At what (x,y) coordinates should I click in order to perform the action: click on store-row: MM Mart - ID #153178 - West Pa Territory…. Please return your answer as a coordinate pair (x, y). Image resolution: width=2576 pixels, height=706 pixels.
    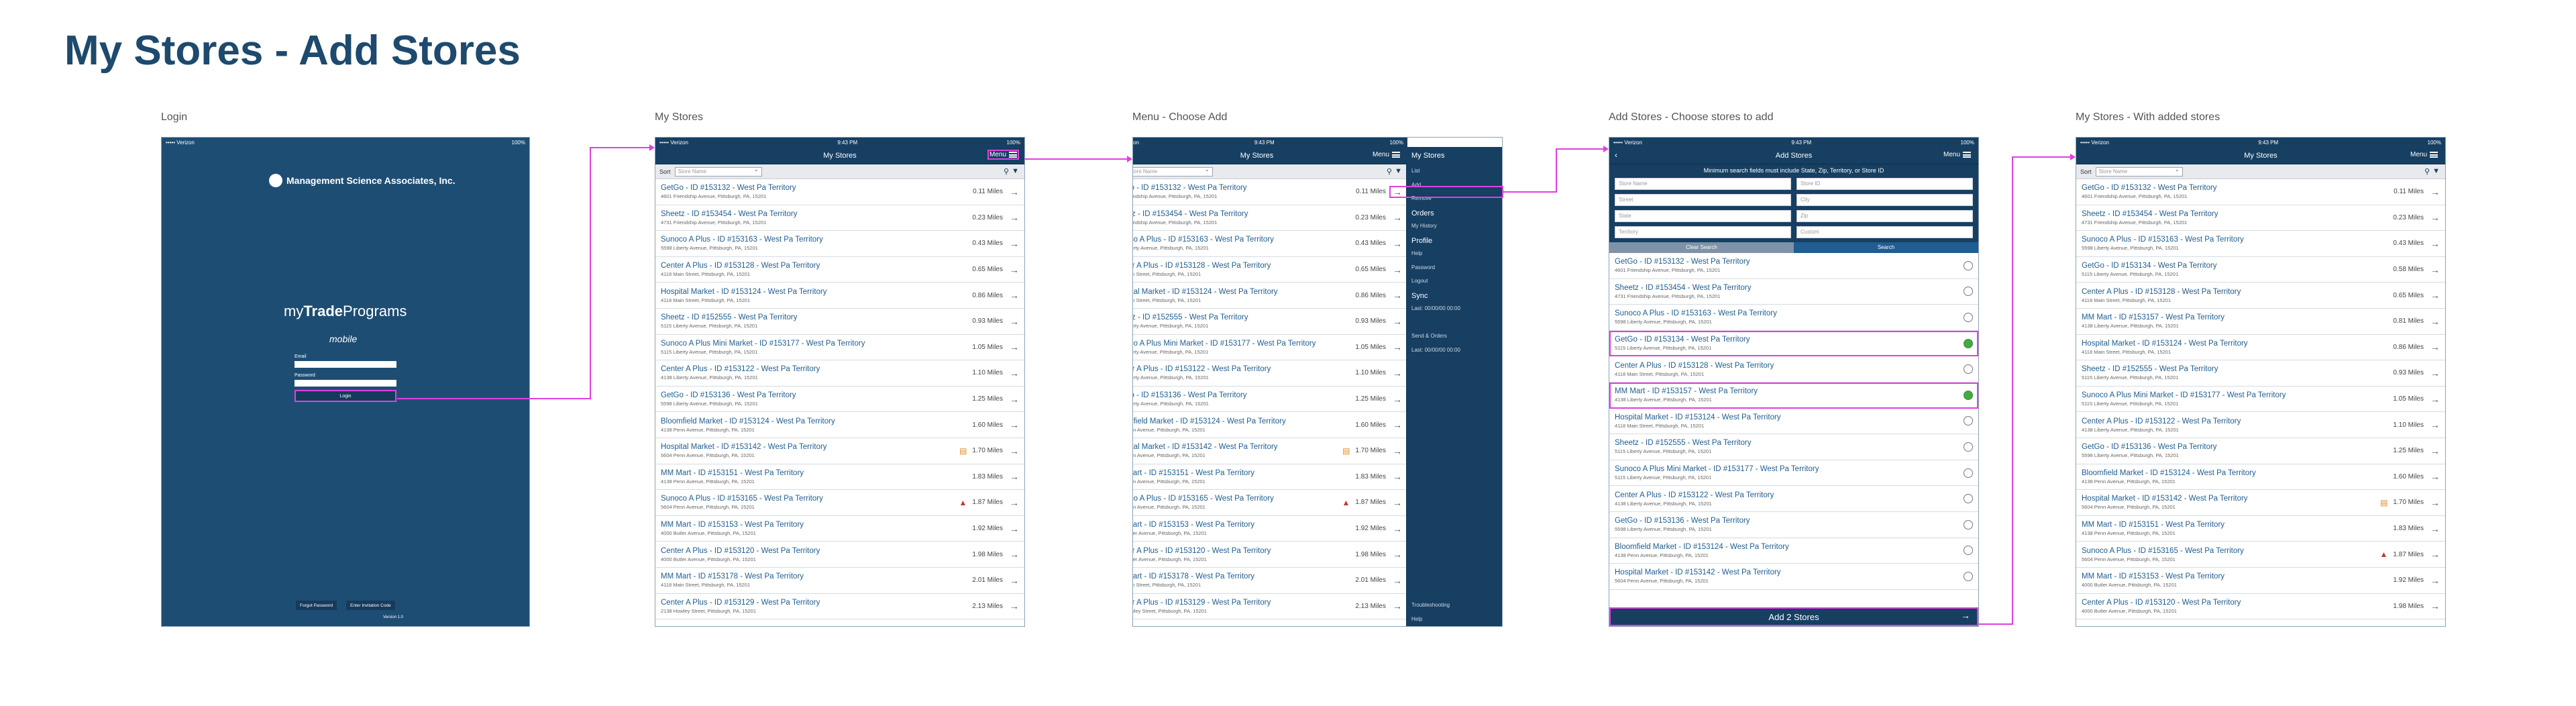
    Looking at the image, I should click on (839, 581).